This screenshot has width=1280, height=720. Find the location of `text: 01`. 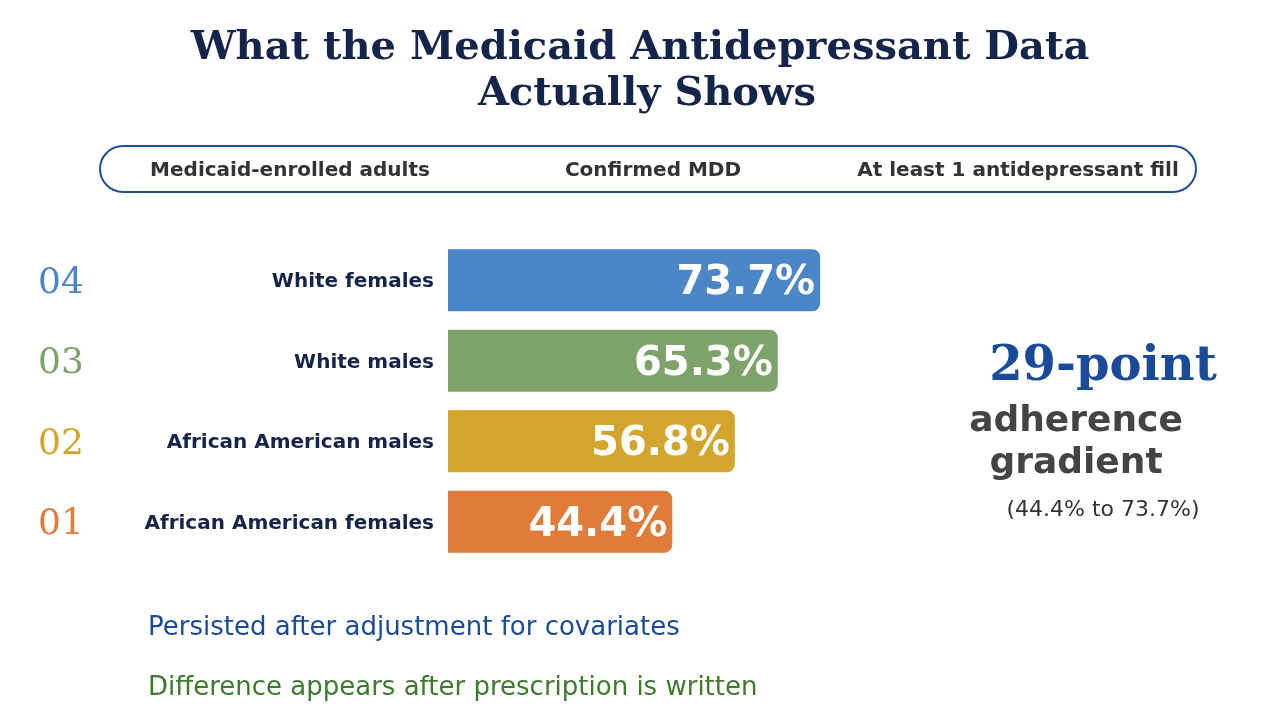

text: 01 is located at coordinates (61, 522).